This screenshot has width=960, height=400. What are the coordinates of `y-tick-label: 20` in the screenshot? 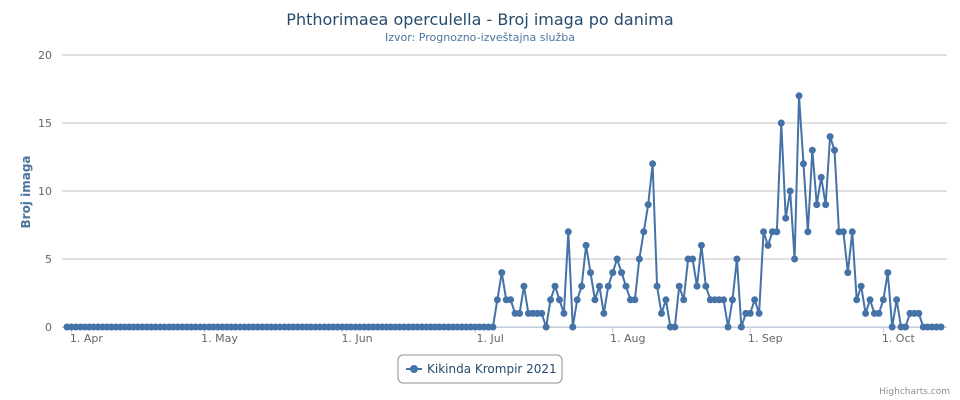 It's located at (45, 55).